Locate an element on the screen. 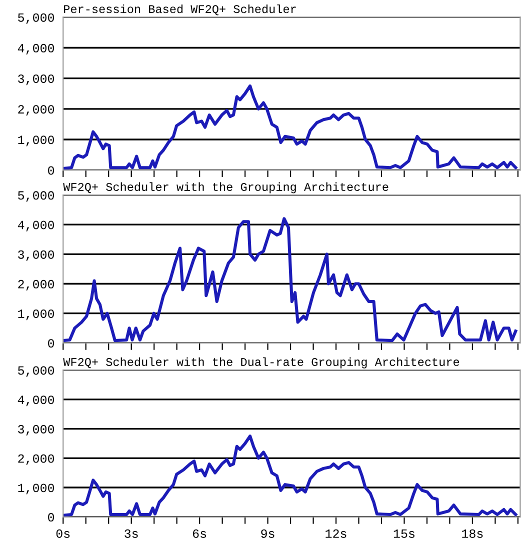 The width and height of the screenshot is (526, 554). x-tick-label: 18s is located at coordinates (472, 533).